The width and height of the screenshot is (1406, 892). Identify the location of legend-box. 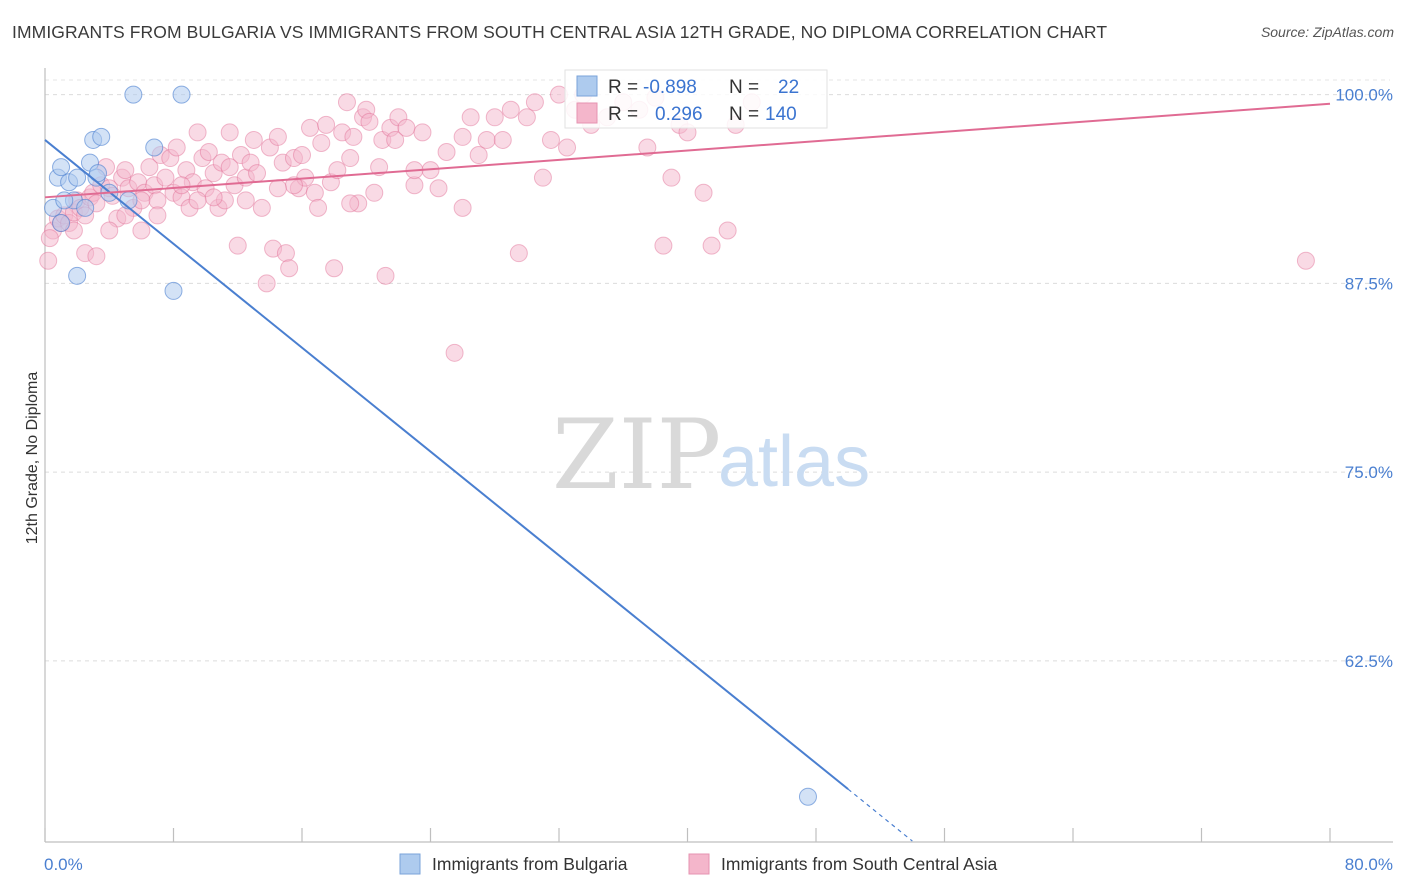
(696, 99).